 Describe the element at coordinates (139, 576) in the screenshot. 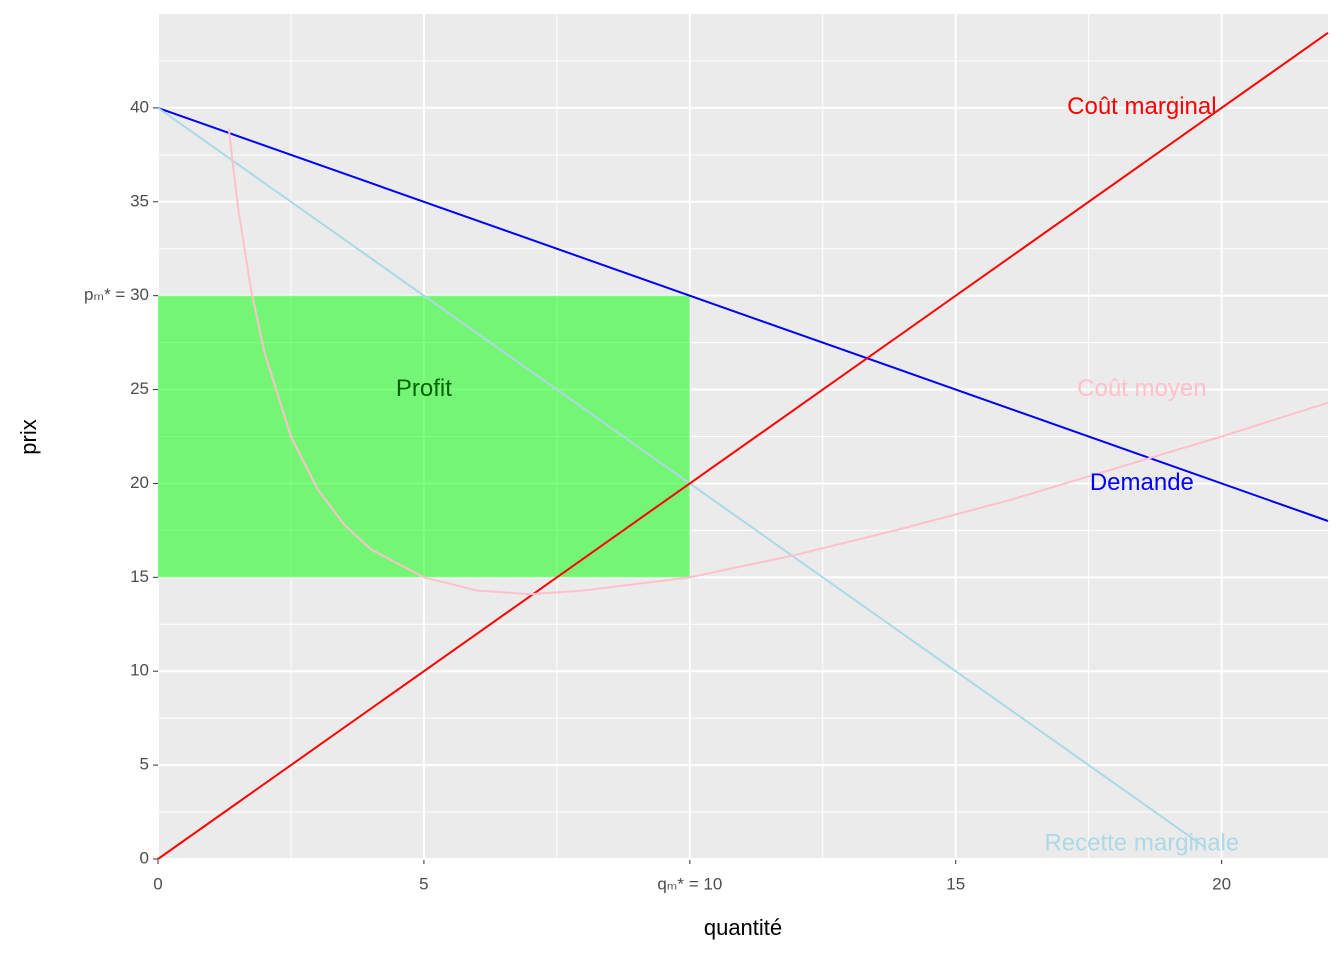

I see `y-tick-label: 15` at that location.